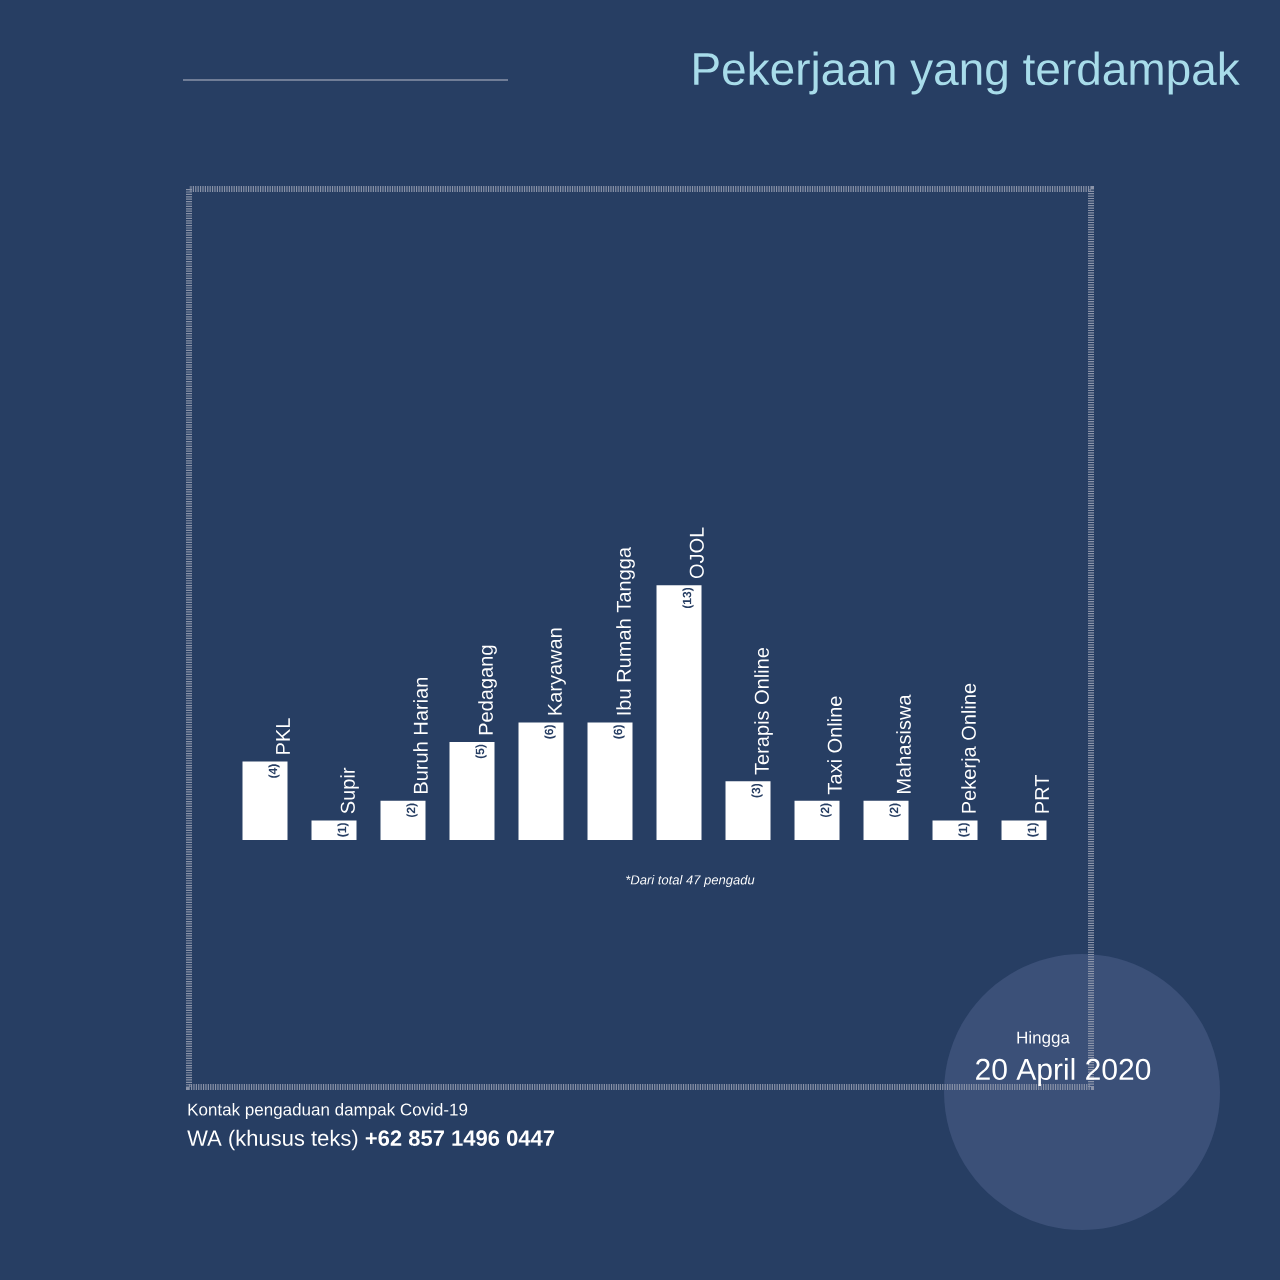  What do you see at coordinates (371, 1140) in the screenshot?
I see `text: WA (khusus teks) +62 857 1496 0447` at bounding box center [371, 1140].